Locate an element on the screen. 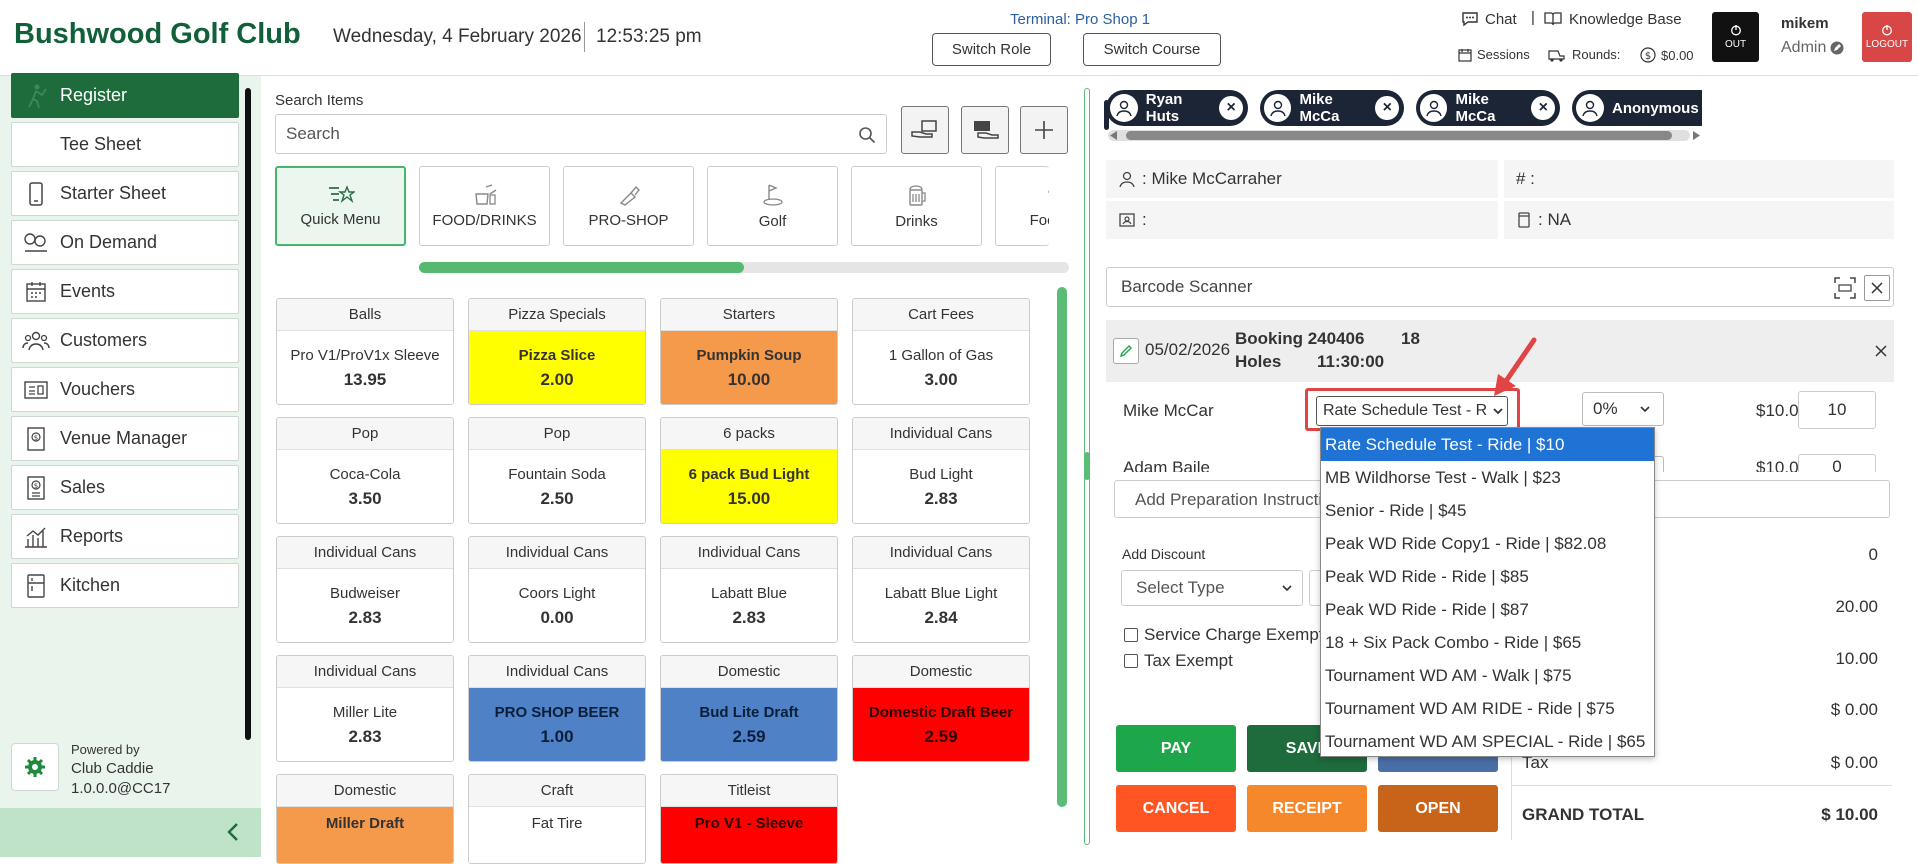  scroll-right-icon is located at coordinates (1696, 135).